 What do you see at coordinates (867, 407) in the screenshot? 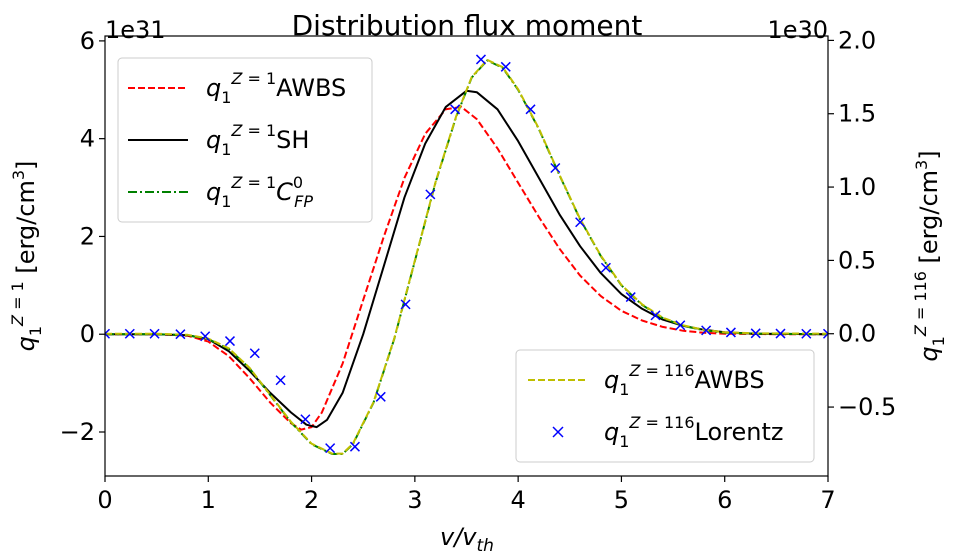
I see `right-y-tick-label: −0.5` at bounding box center [867, 407].